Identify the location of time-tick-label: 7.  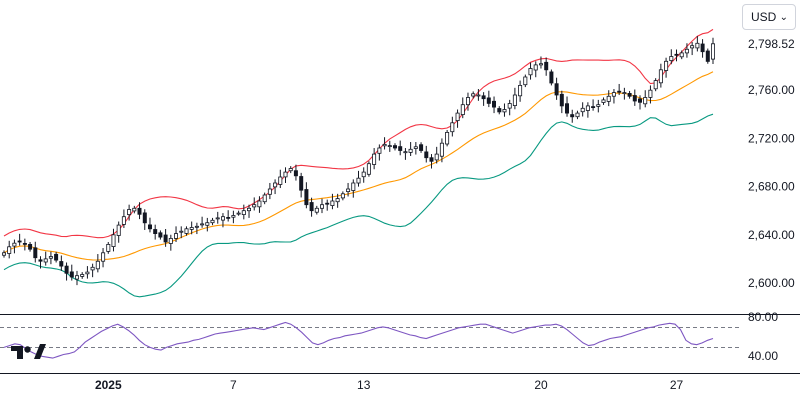
(233, 385).